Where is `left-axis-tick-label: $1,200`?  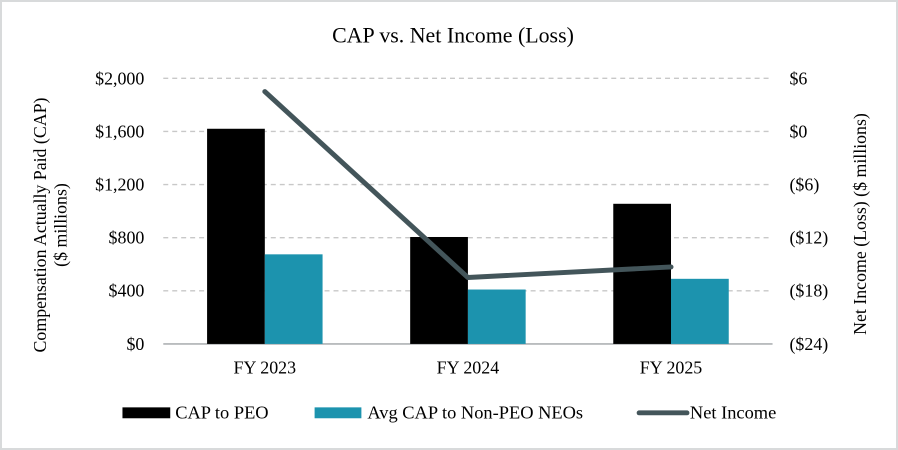
left-axis-tick-label: $1,200 is located at coordinates (119, 185).